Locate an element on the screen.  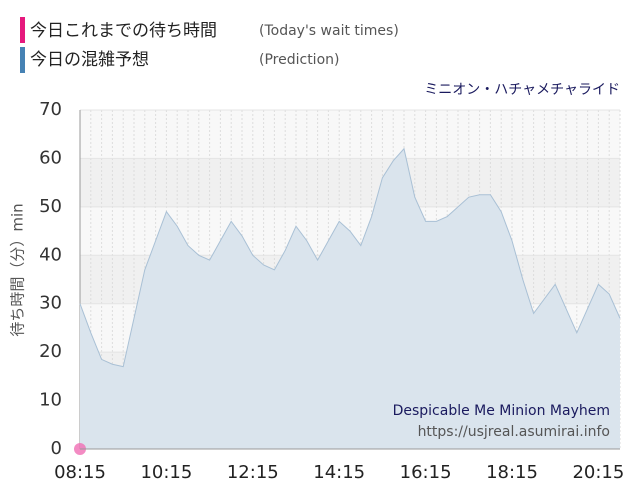
y-tick-label: 20 is located at coordinates (50, 351).